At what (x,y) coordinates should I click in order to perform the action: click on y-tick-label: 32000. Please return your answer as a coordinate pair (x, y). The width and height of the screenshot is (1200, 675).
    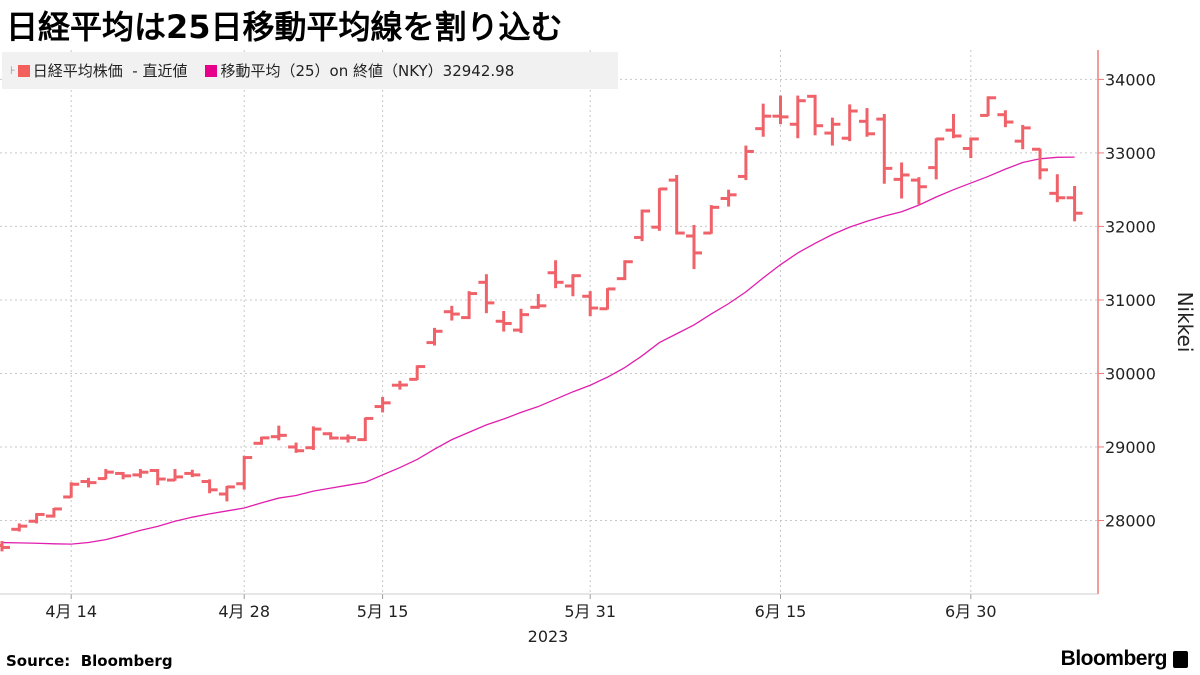
    Looking at the image, I should click on (1130, 226).